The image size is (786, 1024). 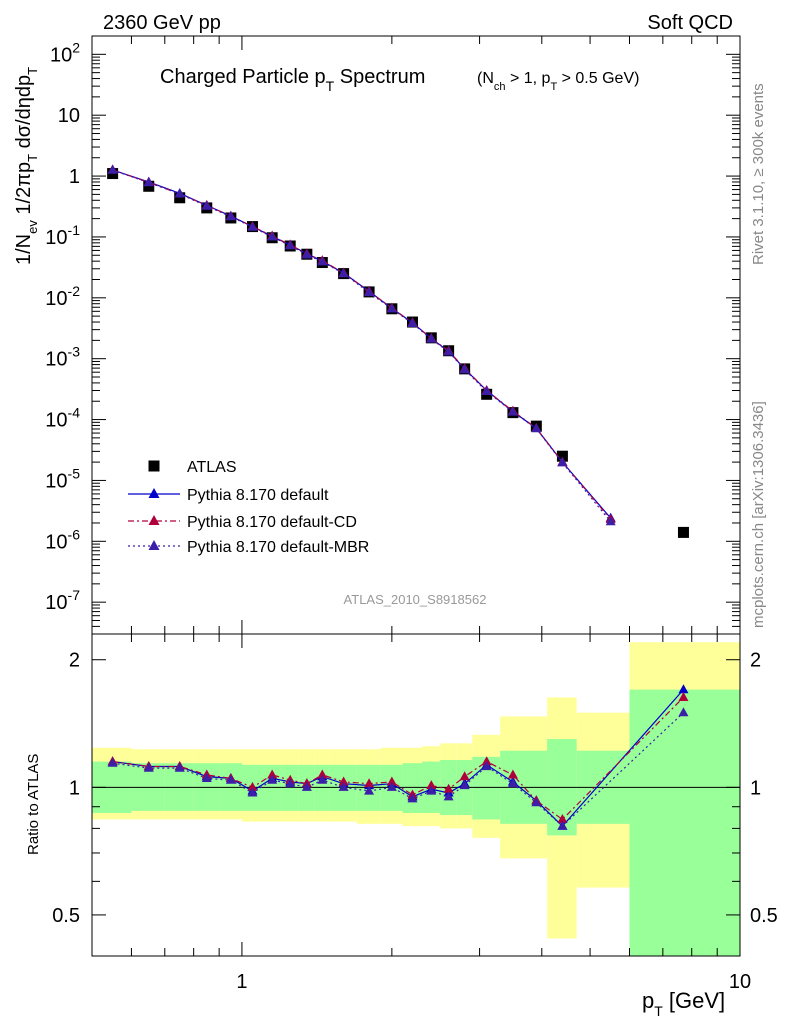 What do you see at coordinates (740, 982) in the screenshot?
I see `x-tick-label: 10` at bounding box center [740, 982].